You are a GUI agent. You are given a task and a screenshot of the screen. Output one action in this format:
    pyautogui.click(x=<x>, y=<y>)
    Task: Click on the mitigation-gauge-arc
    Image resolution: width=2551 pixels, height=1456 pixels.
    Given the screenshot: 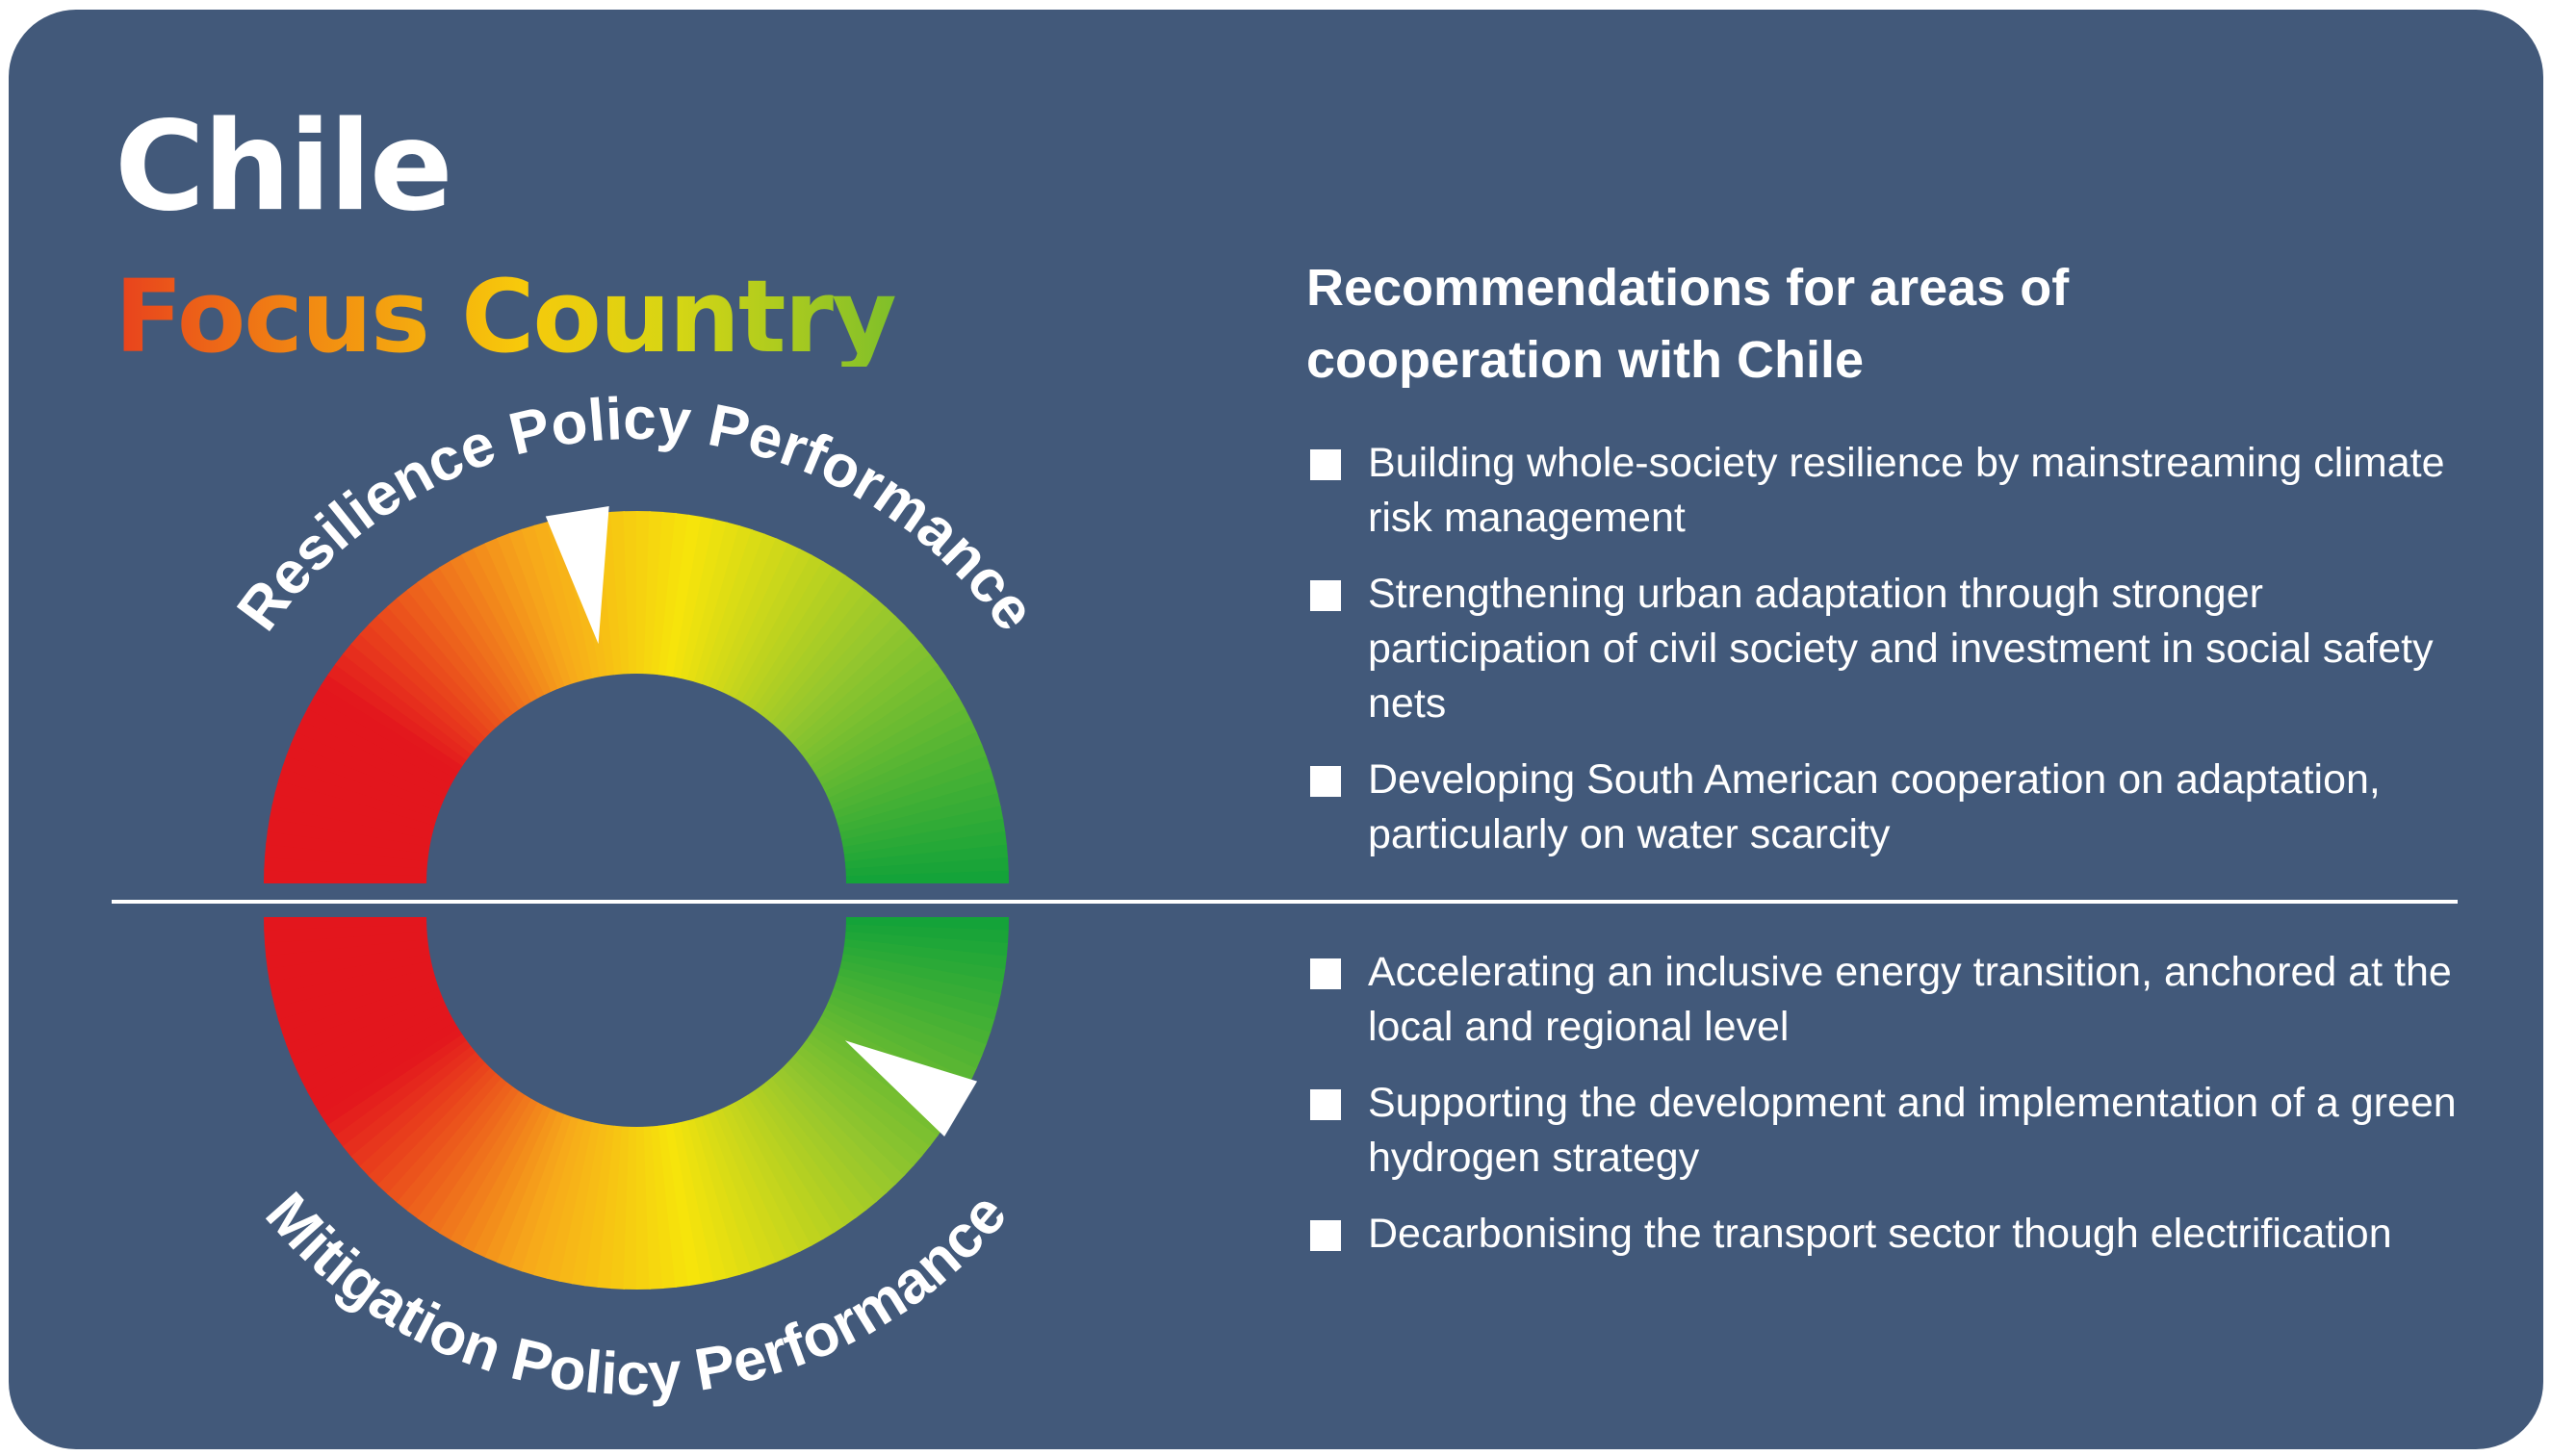 What is the action you would take?
    pyautogui.click(x=637, y=1103)
    